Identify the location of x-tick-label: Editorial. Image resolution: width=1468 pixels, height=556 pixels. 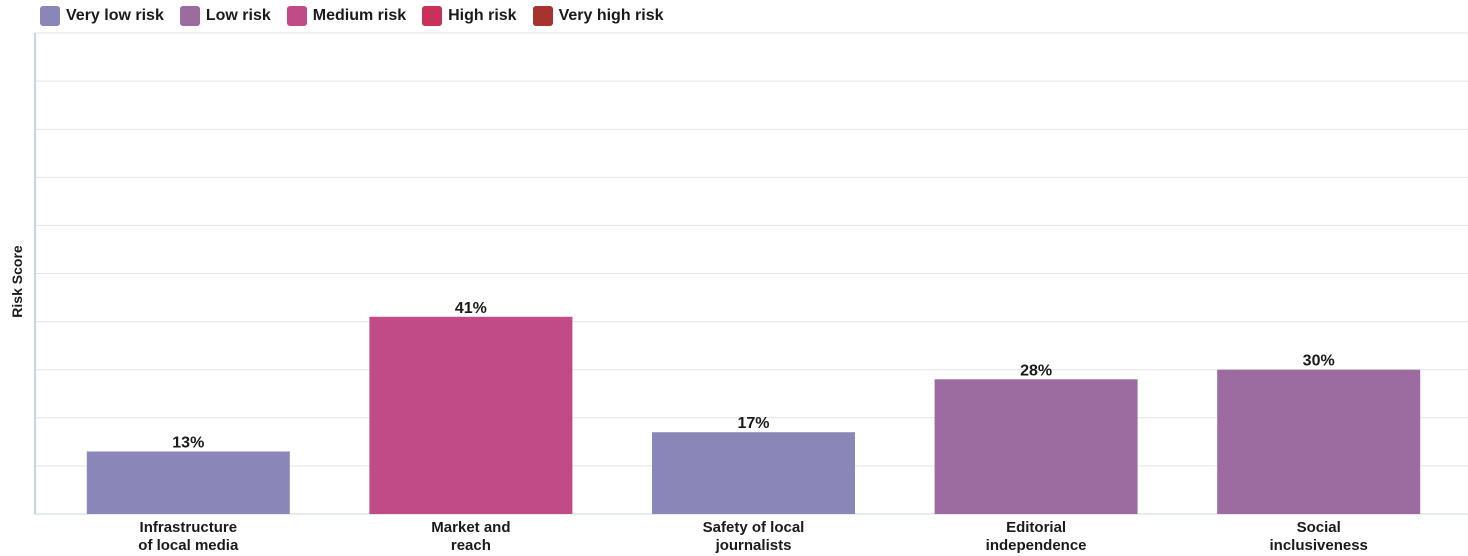
(1036, 527).